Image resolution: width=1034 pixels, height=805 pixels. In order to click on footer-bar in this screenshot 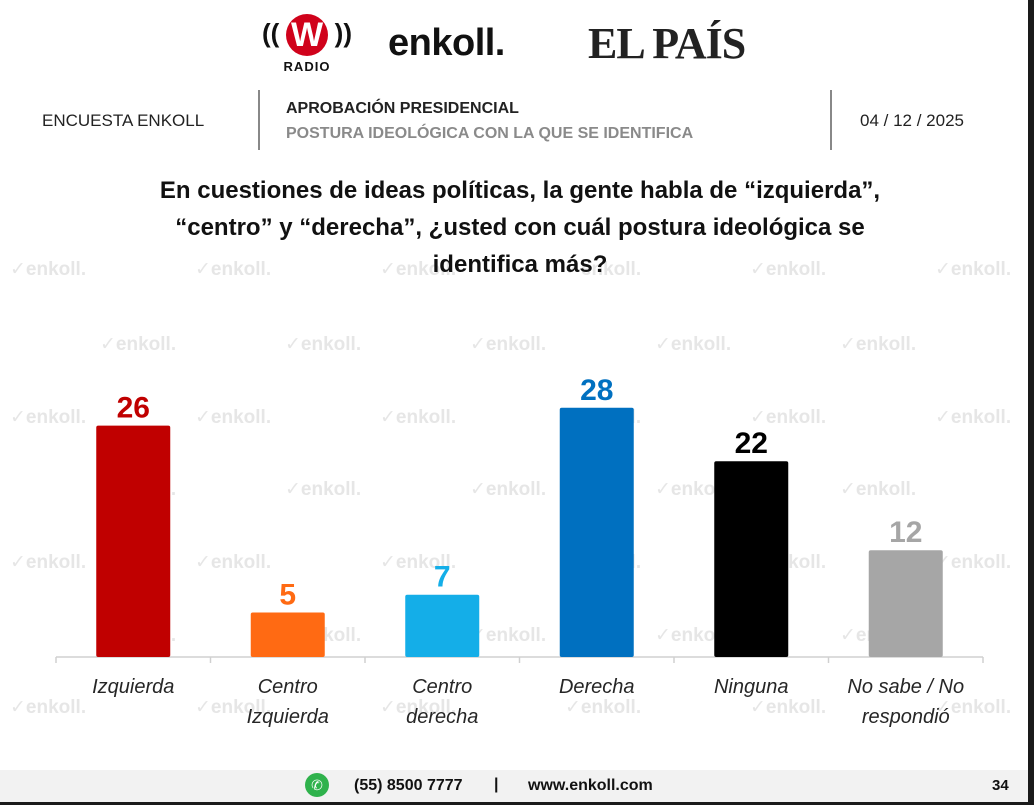, I will do `click(514, 786)`.